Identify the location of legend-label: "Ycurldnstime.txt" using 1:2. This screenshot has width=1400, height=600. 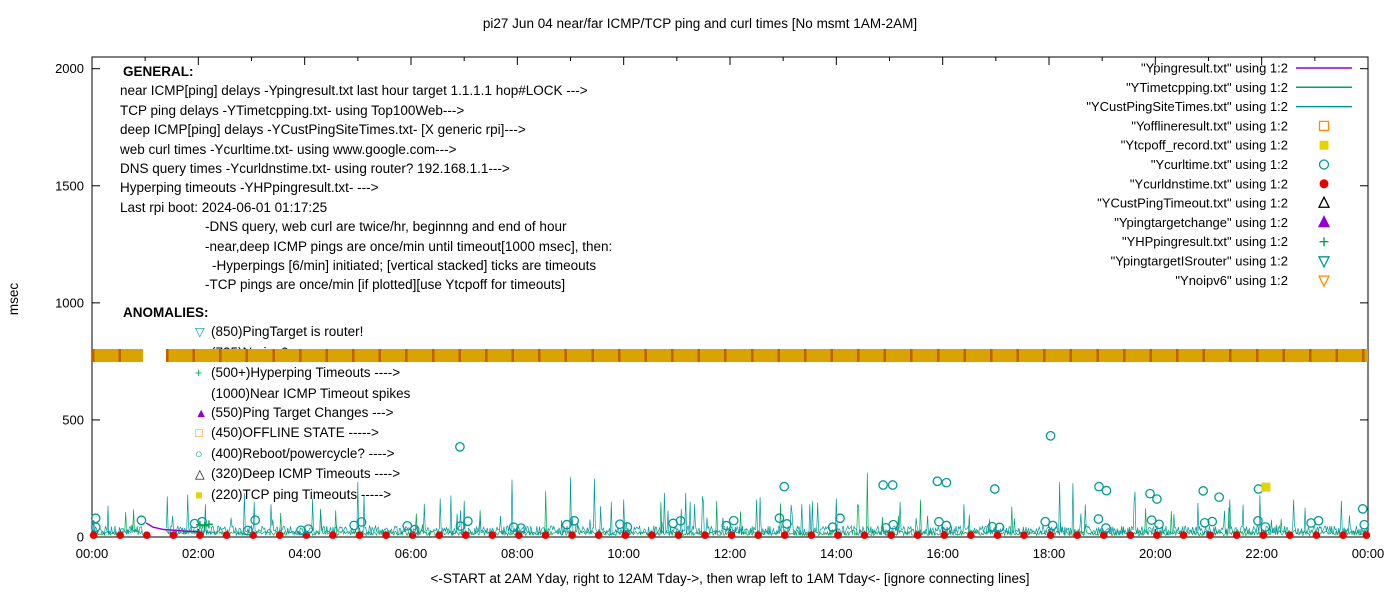
(1209, 183).